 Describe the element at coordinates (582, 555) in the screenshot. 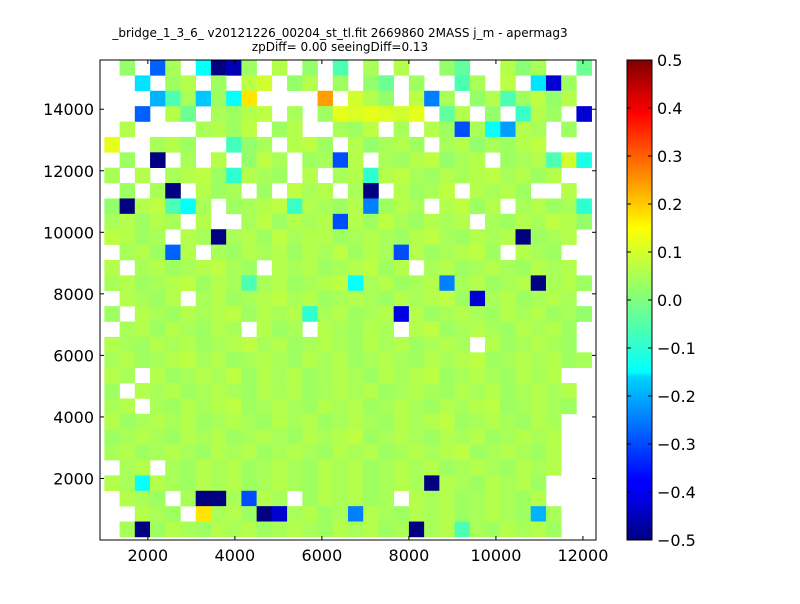

I see `x-tick-label: 12000` at that location.